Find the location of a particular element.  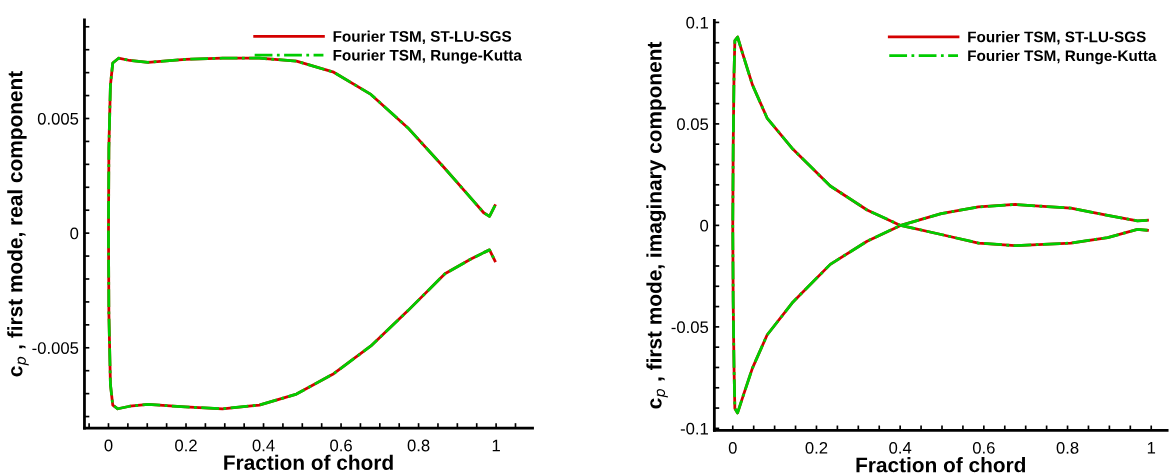

y-tick-label: -0.05 is located at coordinates (690, 327).